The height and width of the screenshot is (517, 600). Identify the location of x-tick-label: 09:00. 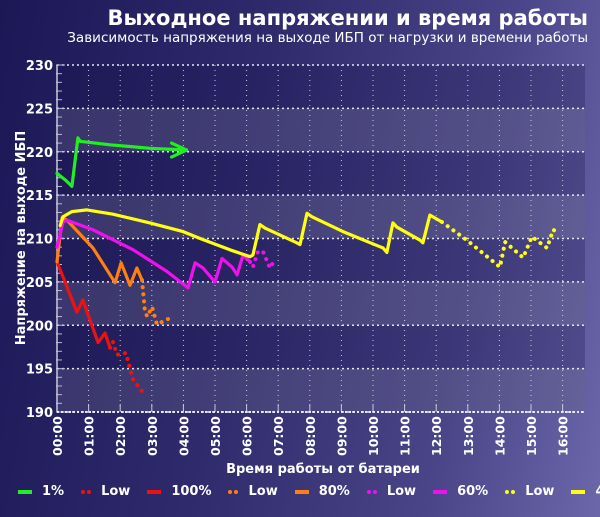
(341, 436).